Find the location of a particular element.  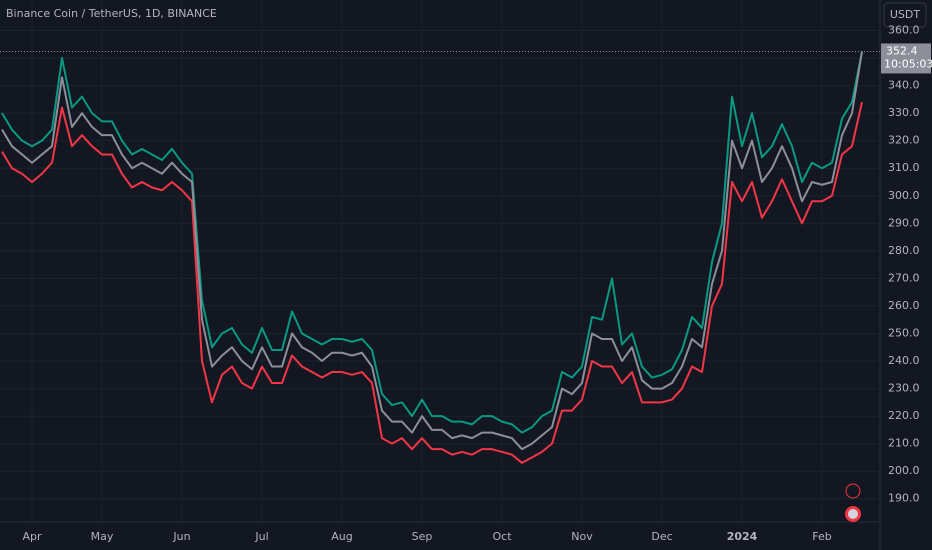

y-tick-label: 270.0 is located at coordinates (904, 277).